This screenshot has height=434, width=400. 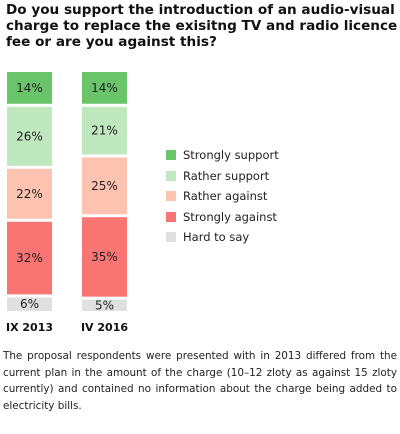 I want to click on category-label: IV 2016, so click(x=104, y=327).